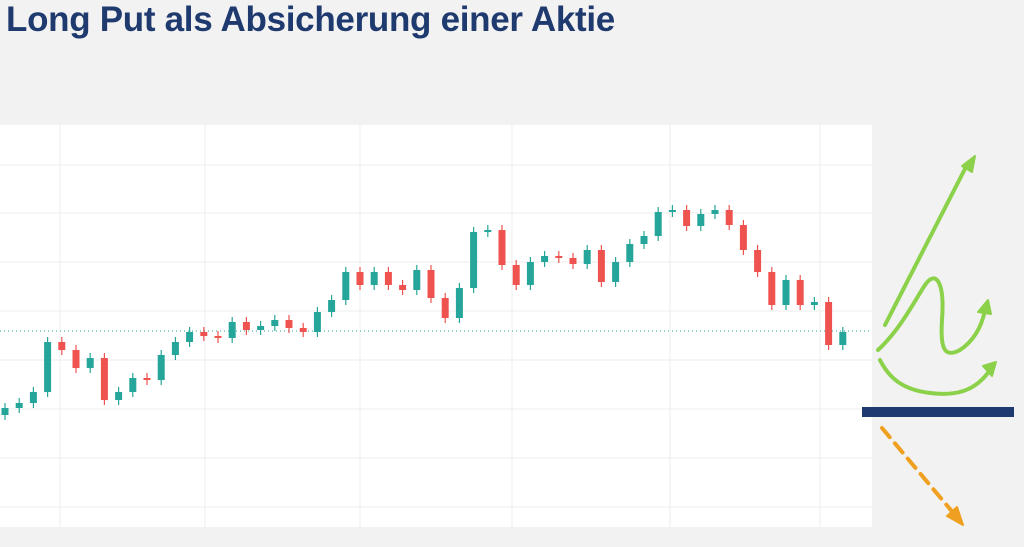  I want to click on annotations, so click(938, 340).